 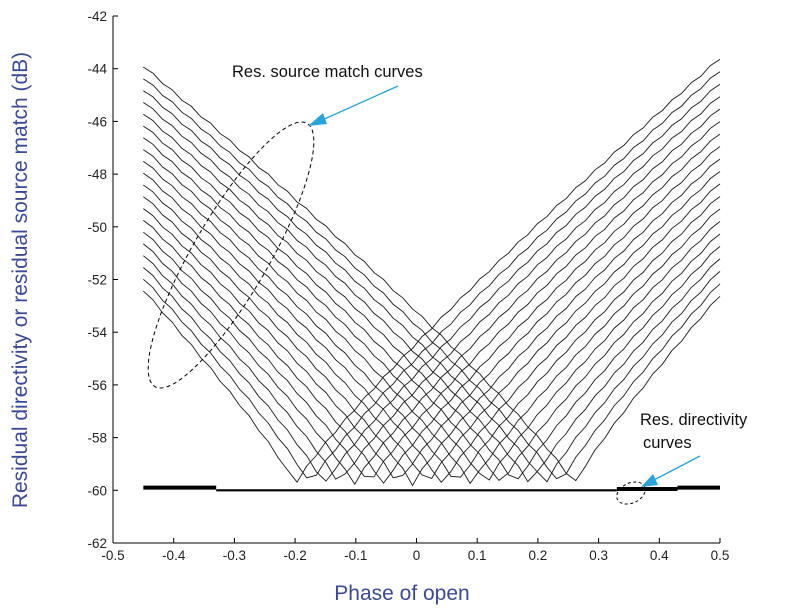 I want to click on x-axis-ticks: -0.5 -0.4 -0.3 -0.2 -0.1 0 0.1 0.2 0.3 0.4 0.5, so click(x=415, y=550).